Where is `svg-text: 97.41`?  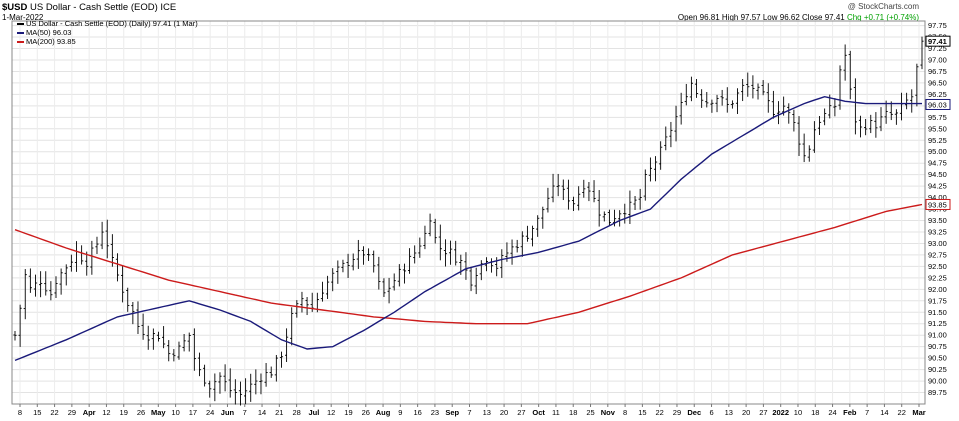
svg-text: 97.41 is located at coordinates (937, 41).